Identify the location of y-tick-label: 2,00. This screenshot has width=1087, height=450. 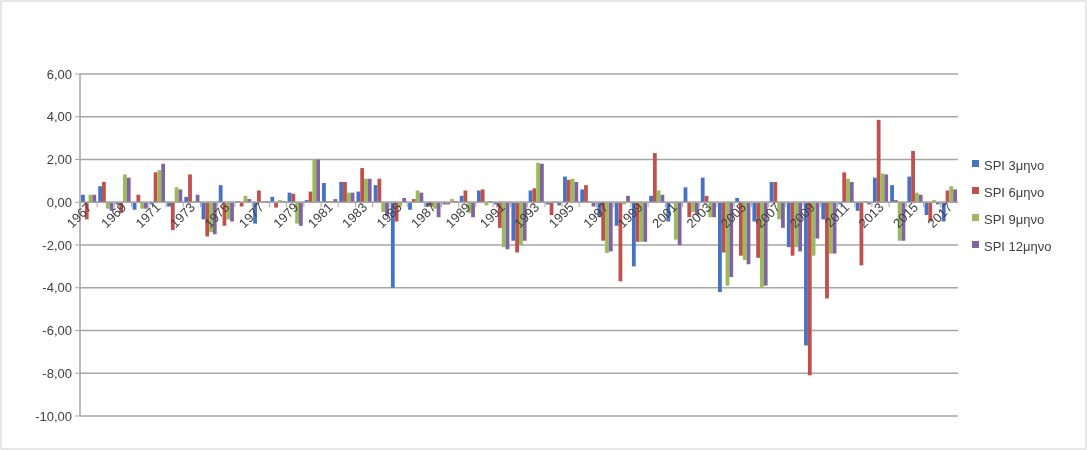
(59, 160).